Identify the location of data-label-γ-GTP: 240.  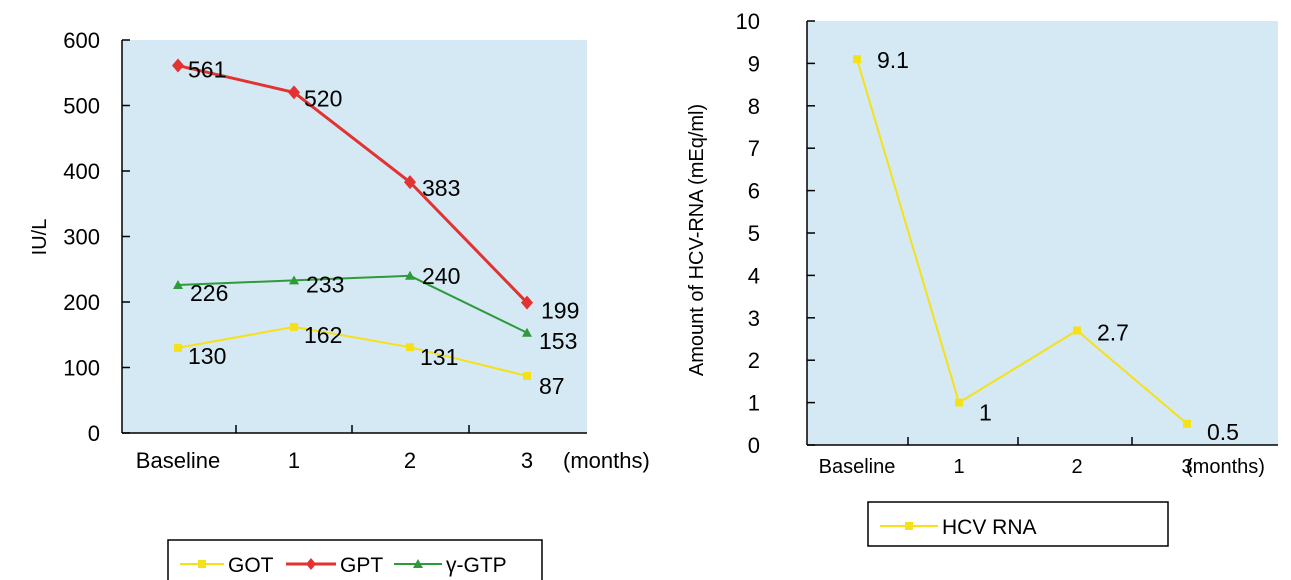
(441, 276).